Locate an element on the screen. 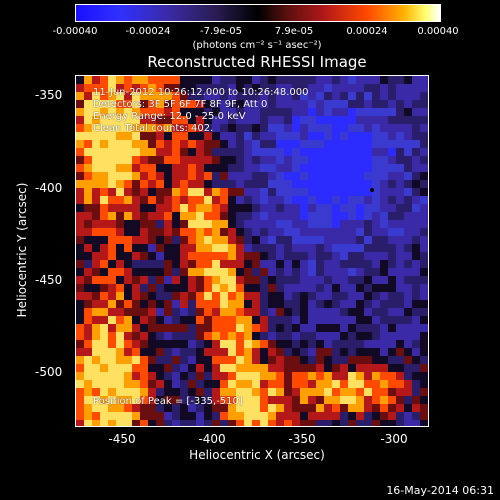 The width and height of the screenshot is (500, 500). x-tick-label: -350 is located at coordinates (302, 439).